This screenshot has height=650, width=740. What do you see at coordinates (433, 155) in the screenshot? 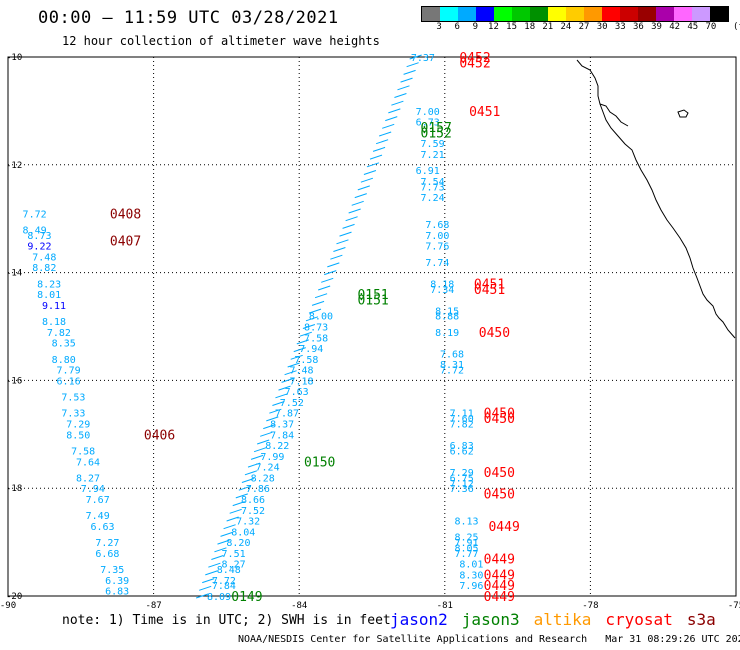
I see `wave-height-value: 7.21` at bounding box center [433, 155].